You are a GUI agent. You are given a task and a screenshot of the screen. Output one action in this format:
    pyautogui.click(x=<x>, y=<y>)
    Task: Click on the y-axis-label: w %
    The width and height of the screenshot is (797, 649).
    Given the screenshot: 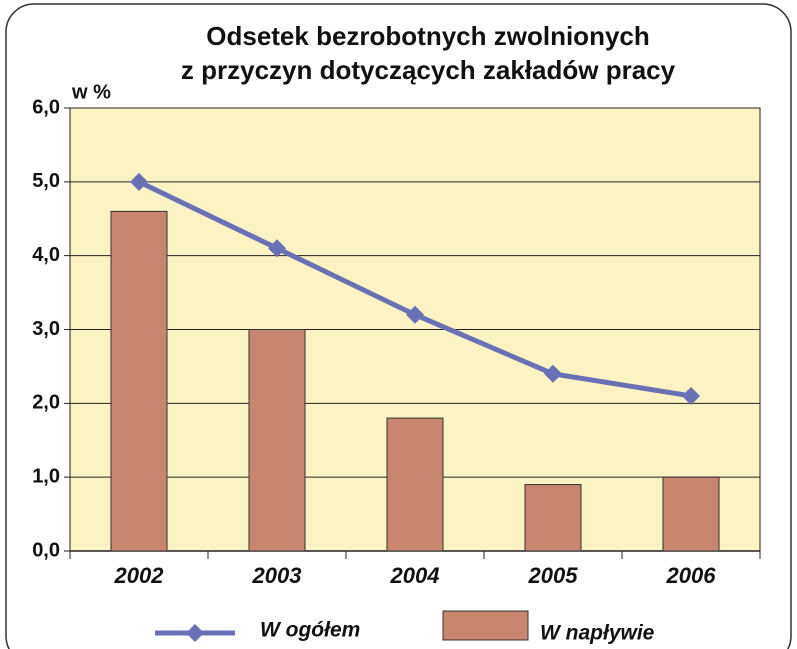 What is the action you would take?
    pyautogui.click(x=91, y=92)
    